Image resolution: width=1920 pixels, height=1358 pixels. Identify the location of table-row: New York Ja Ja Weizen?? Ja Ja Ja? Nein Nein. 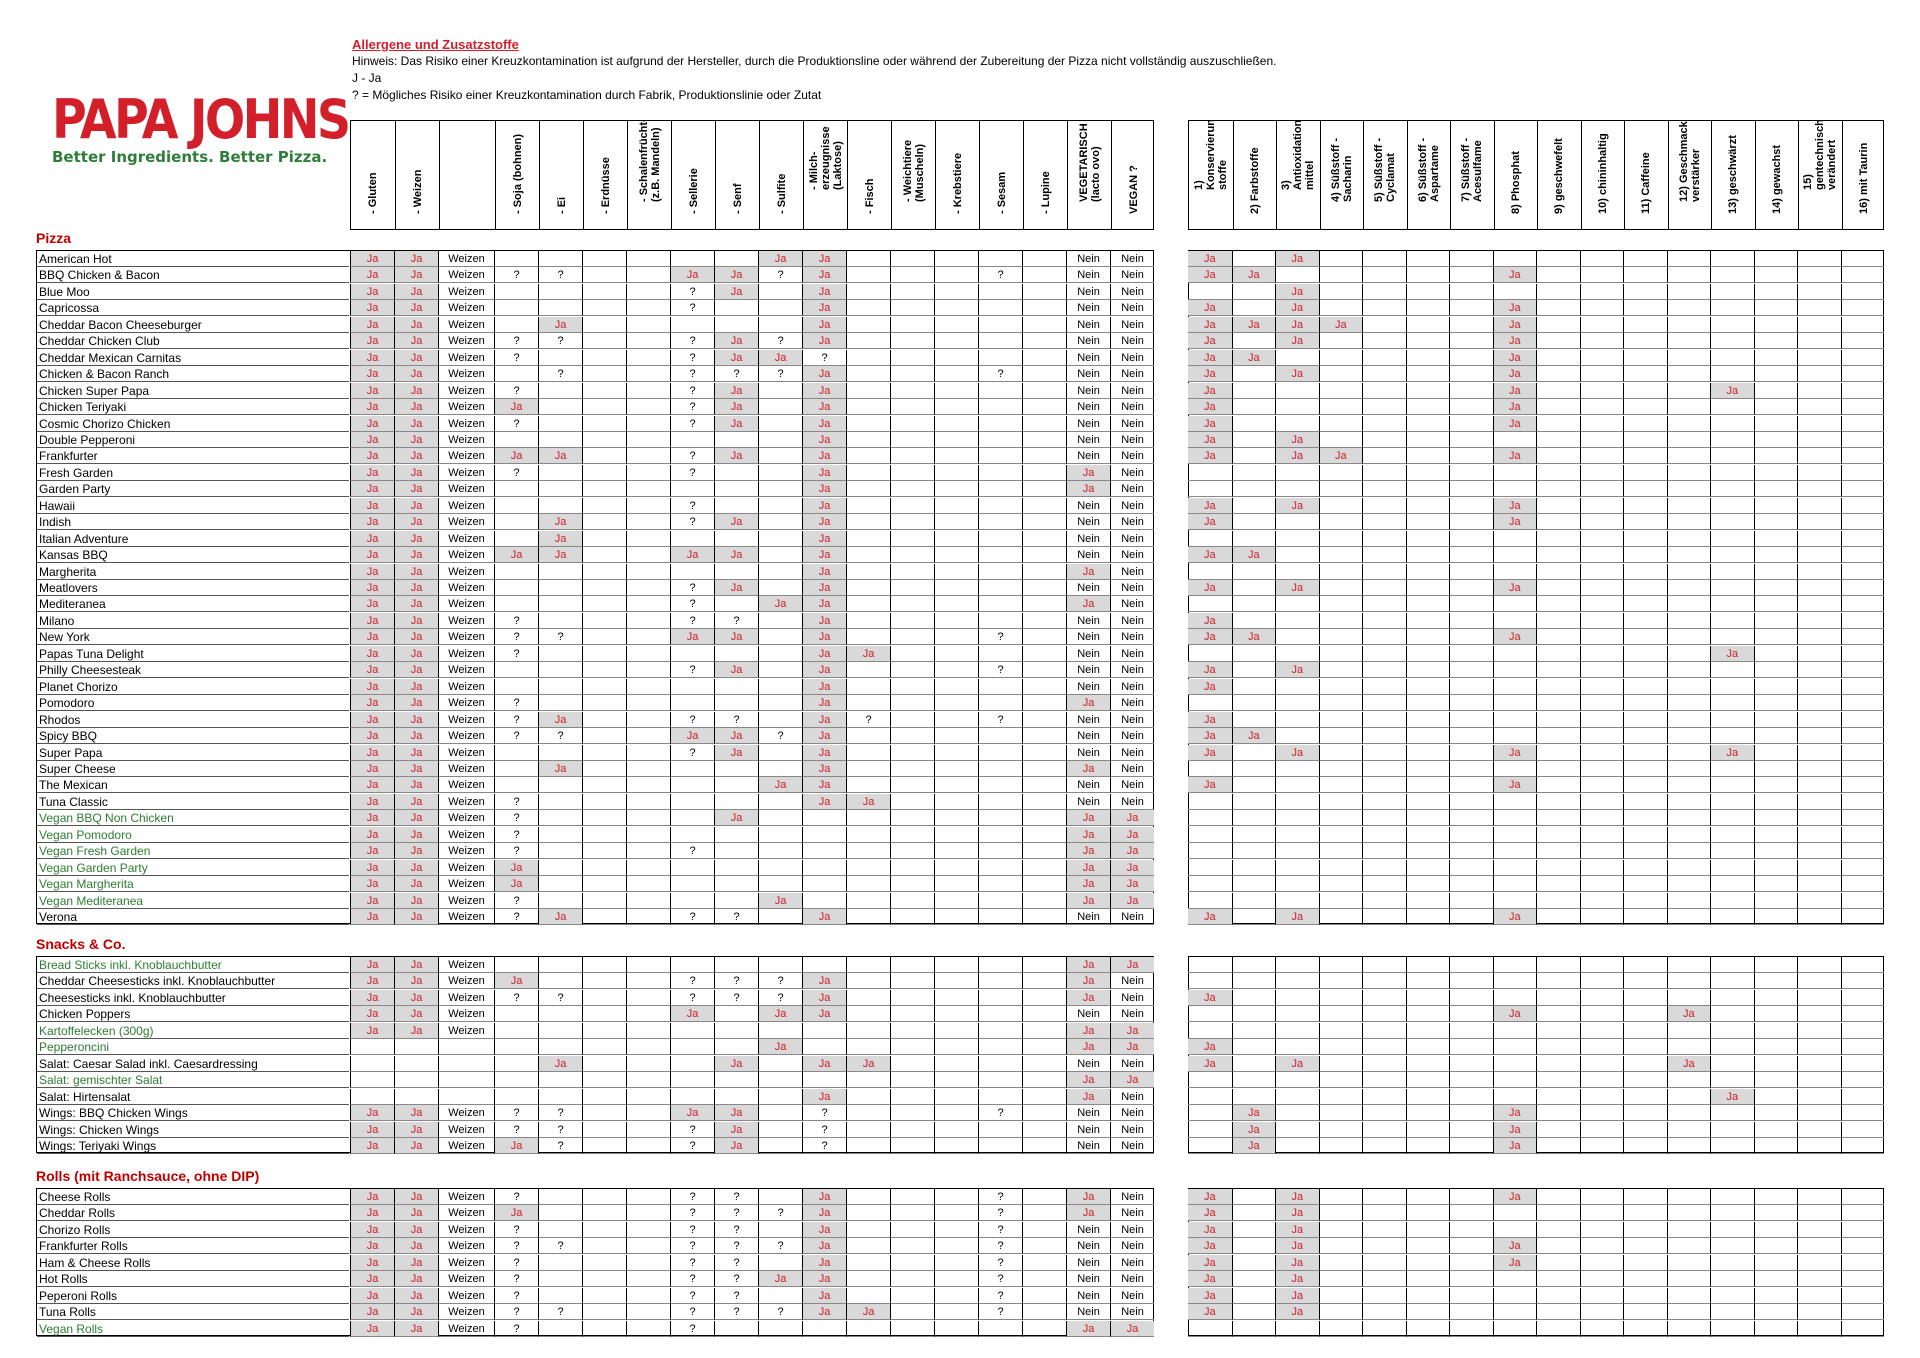
(595, 637).